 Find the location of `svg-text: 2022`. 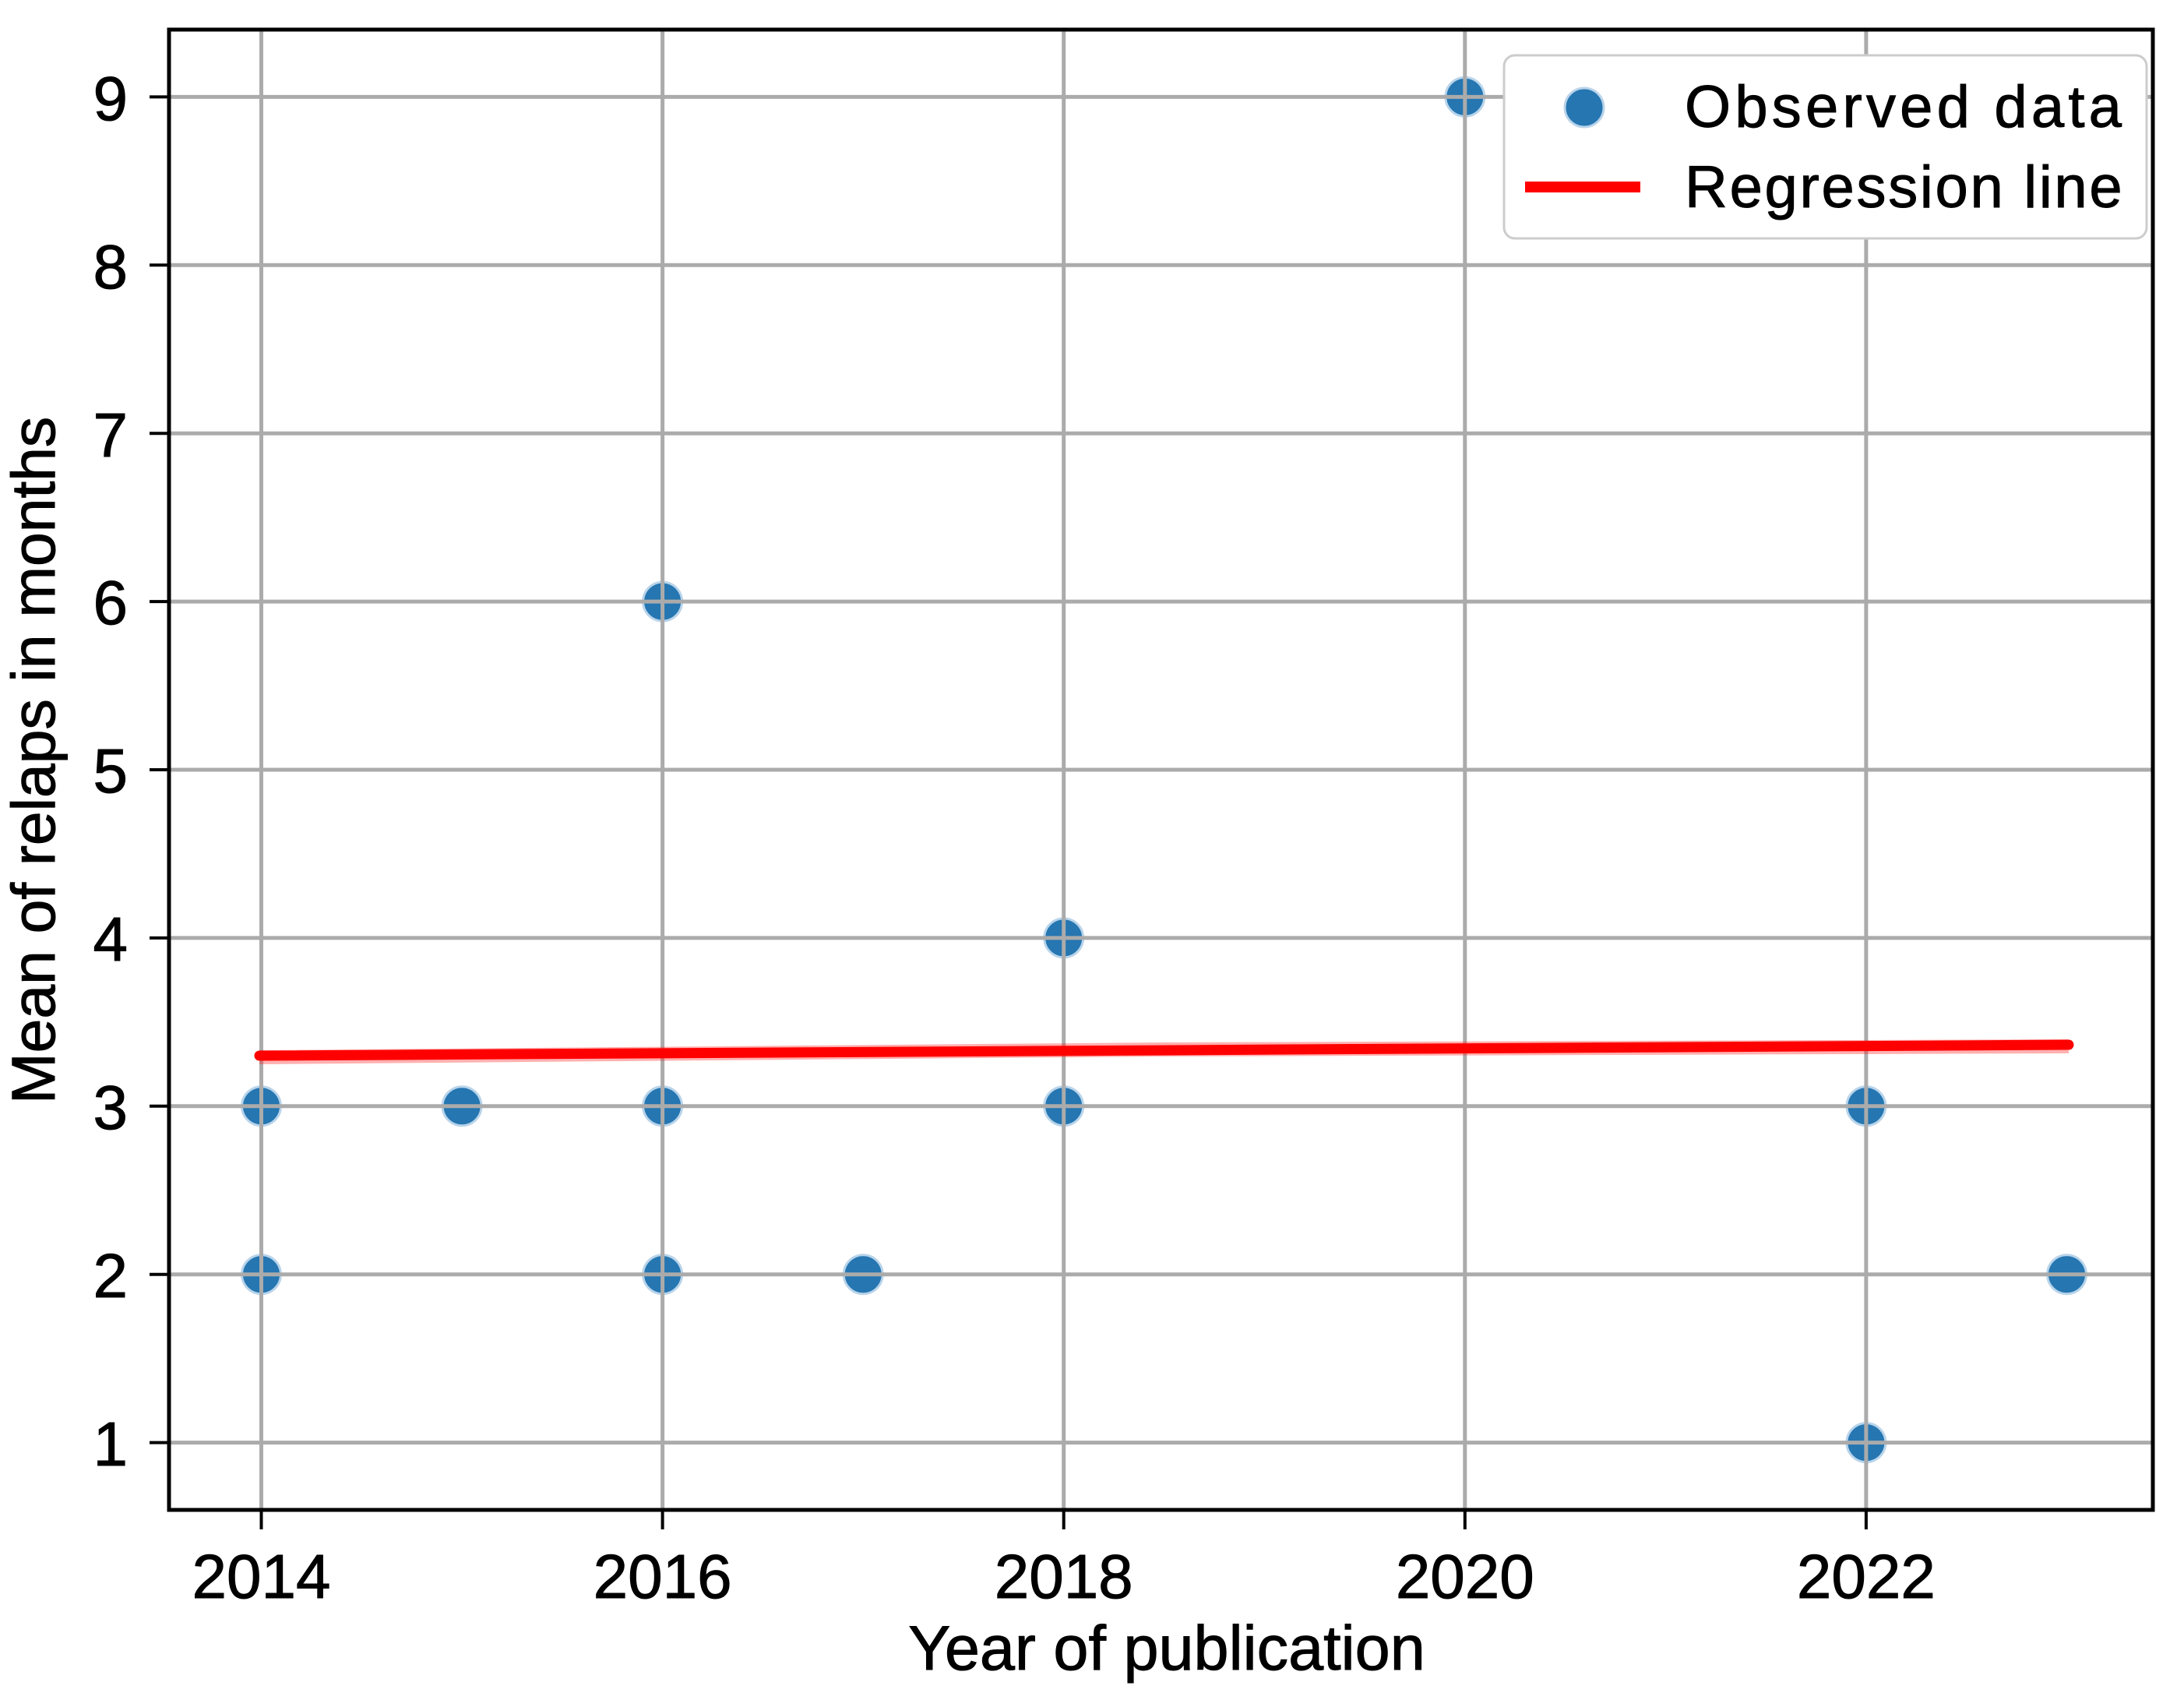

svg-text: 2022 is located at coordinates (1866, 1576).